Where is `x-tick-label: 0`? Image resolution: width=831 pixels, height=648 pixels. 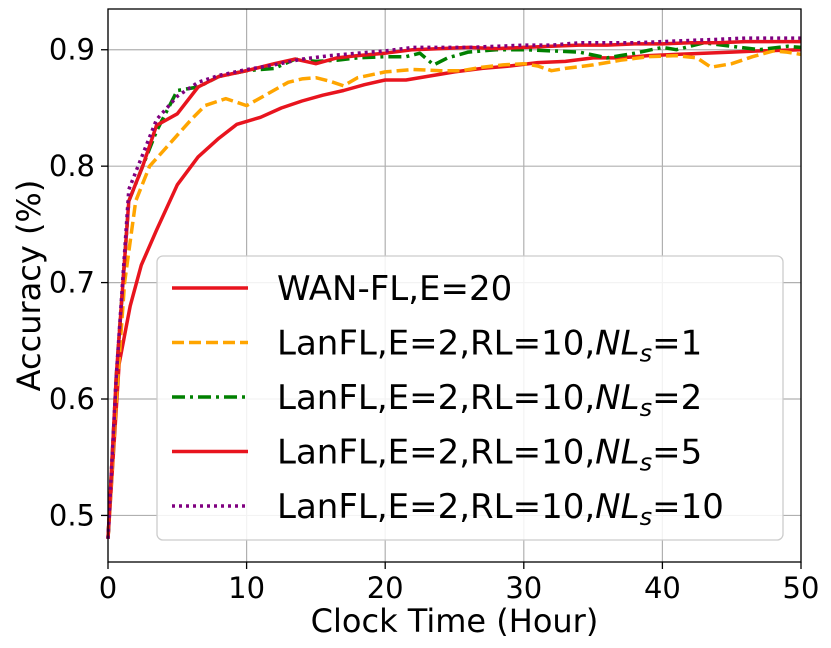
x-tick-label: 0 is located at coordinates (108, 588).